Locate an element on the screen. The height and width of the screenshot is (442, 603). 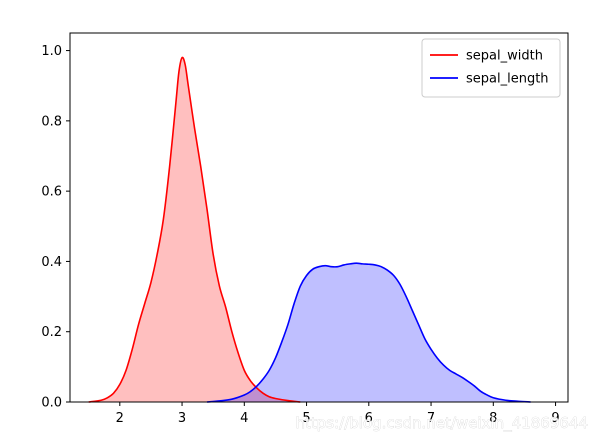
x-axis-ticks: 2 3 4 5 6 7 8 9 is located at coordinates (338, 414).